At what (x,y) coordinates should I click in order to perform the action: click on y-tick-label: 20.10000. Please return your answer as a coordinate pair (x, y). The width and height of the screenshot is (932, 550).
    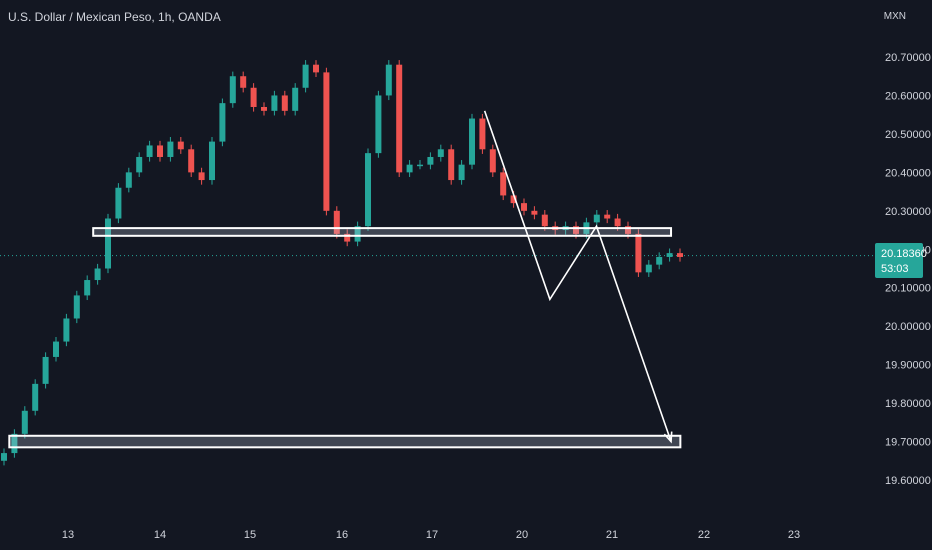
    Looking at the image, I should click on (908, 289).